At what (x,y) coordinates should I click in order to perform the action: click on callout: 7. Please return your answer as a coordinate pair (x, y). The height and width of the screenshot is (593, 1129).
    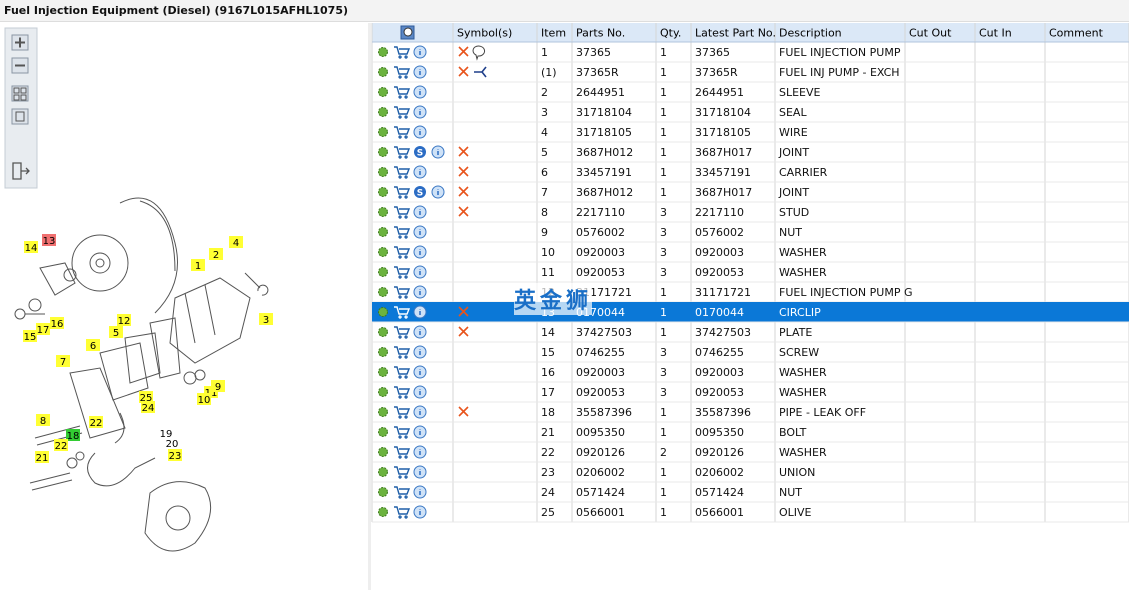
    Looking at the image, I should click on (63, 361).